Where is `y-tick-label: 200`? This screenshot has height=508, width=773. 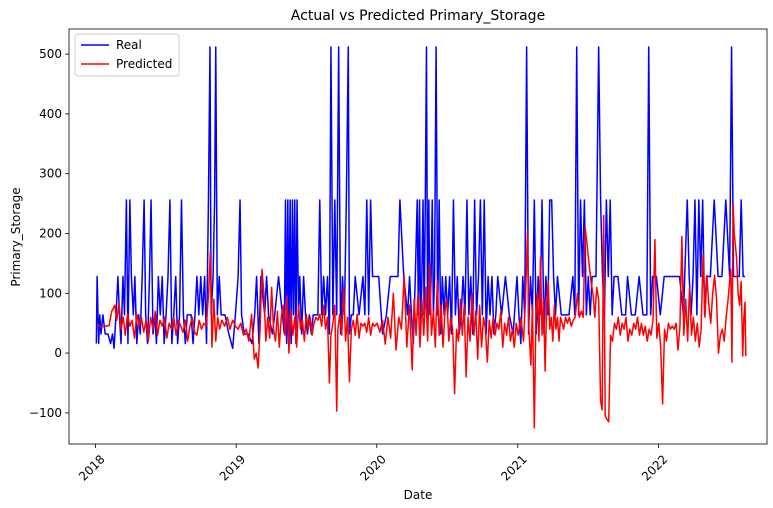
y-tick-label: 200 is located at coordinates (50, 234).